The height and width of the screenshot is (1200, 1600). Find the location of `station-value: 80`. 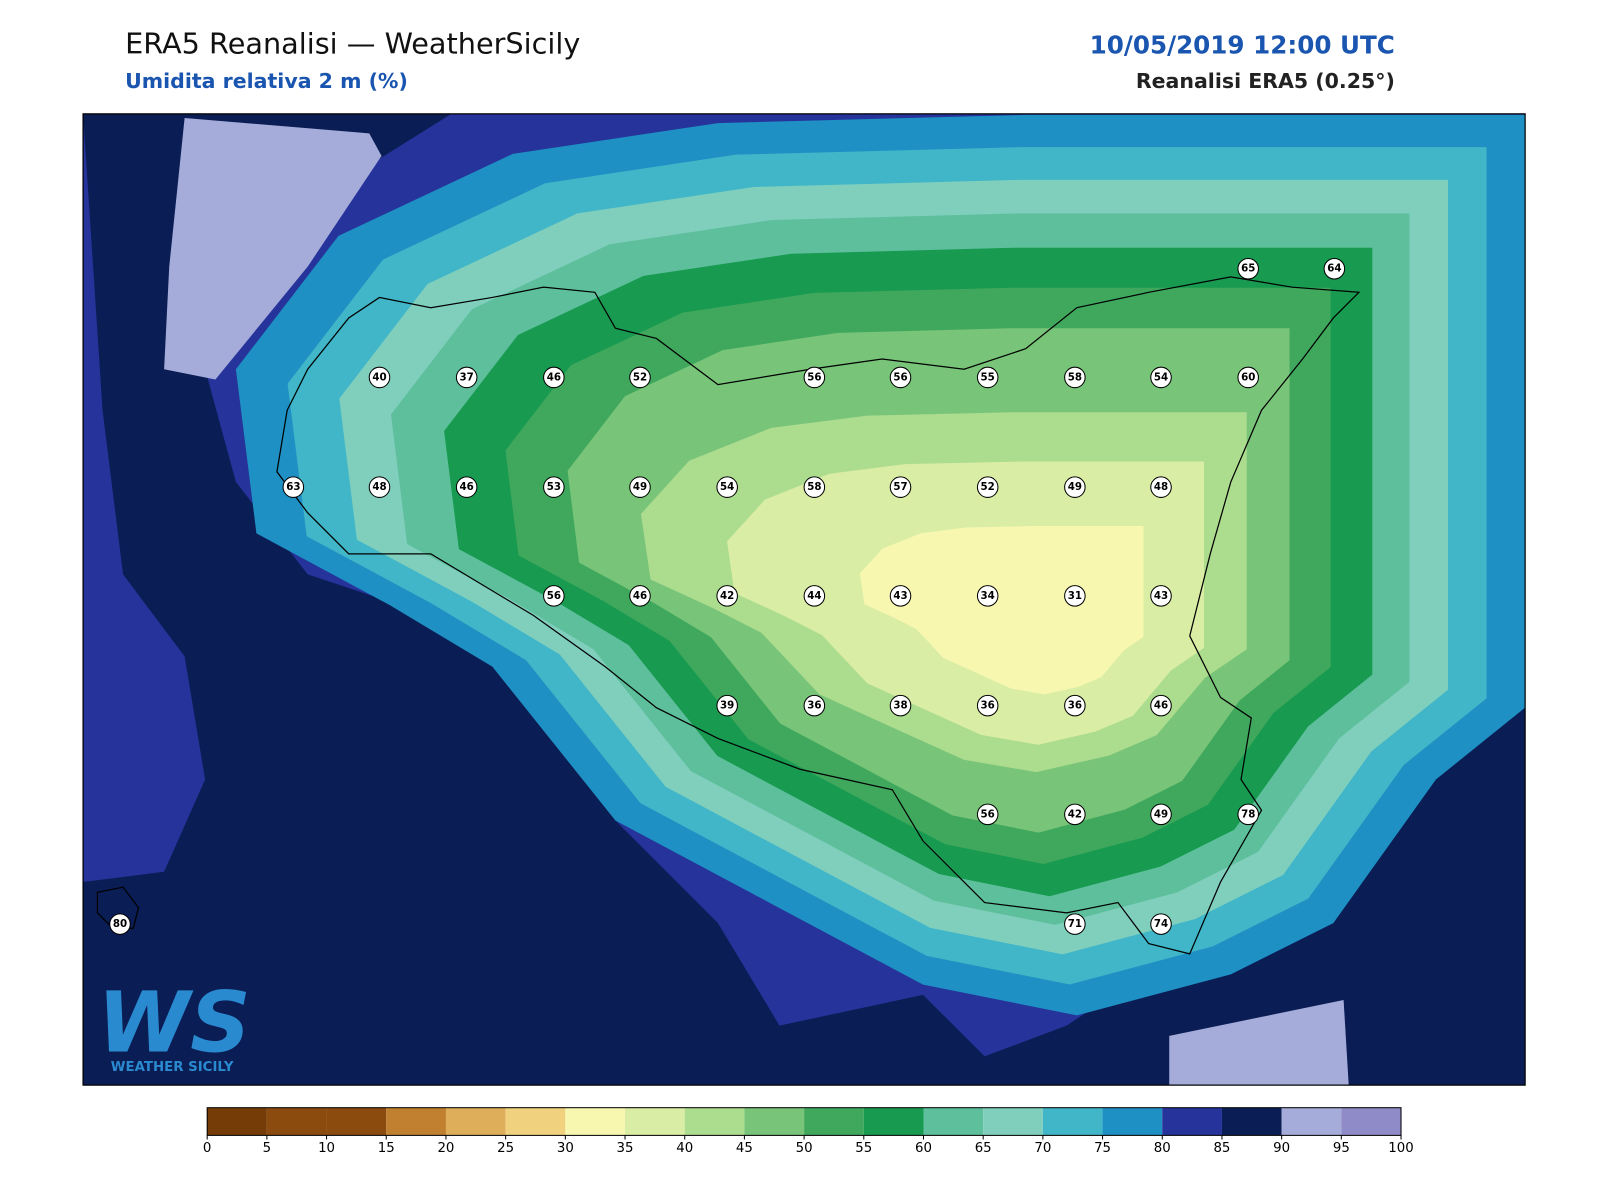

station-value: 80 is located at coordinates (120, 924).